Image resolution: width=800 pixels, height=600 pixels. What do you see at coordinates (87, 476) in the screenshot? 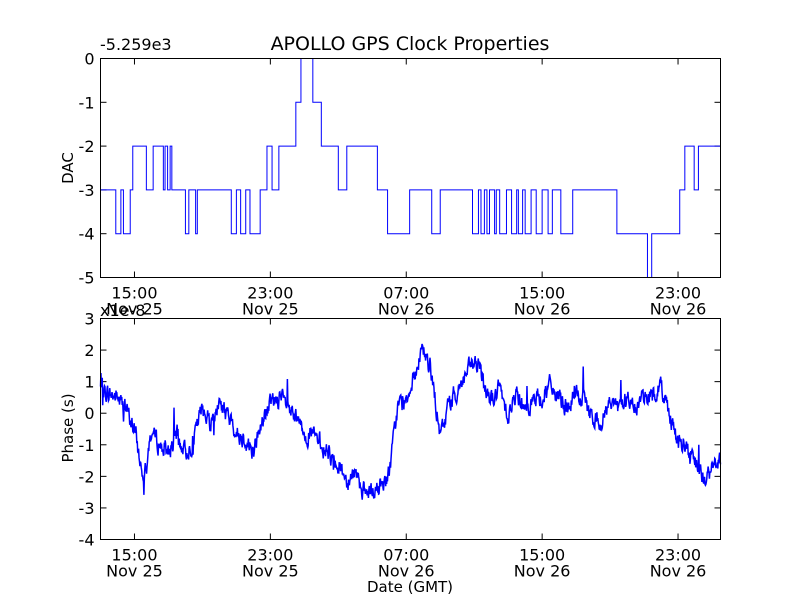
I see `phase-ytick-label: -2` at bounding box center [87, 476].